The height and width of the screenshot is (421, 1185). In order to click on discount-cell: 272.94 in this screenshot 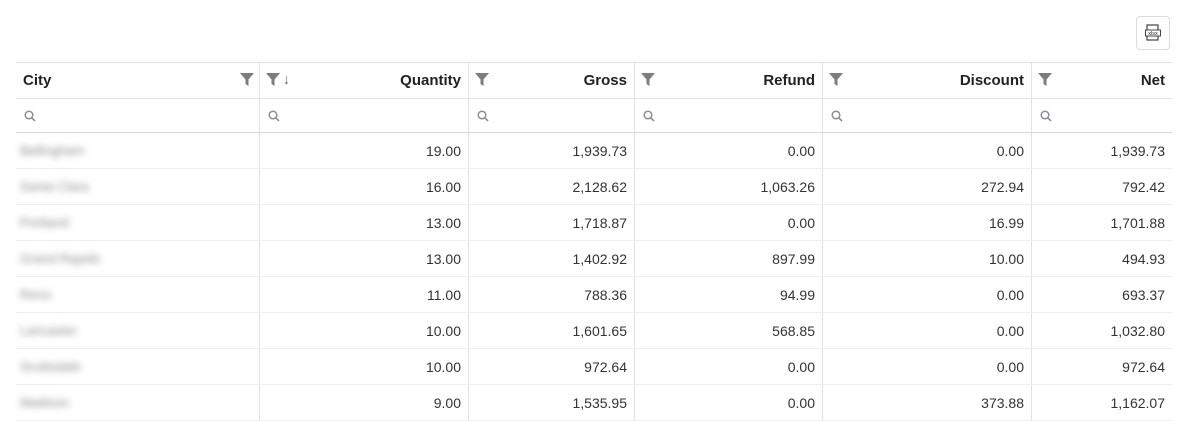, I will do `click(926, 186)`.